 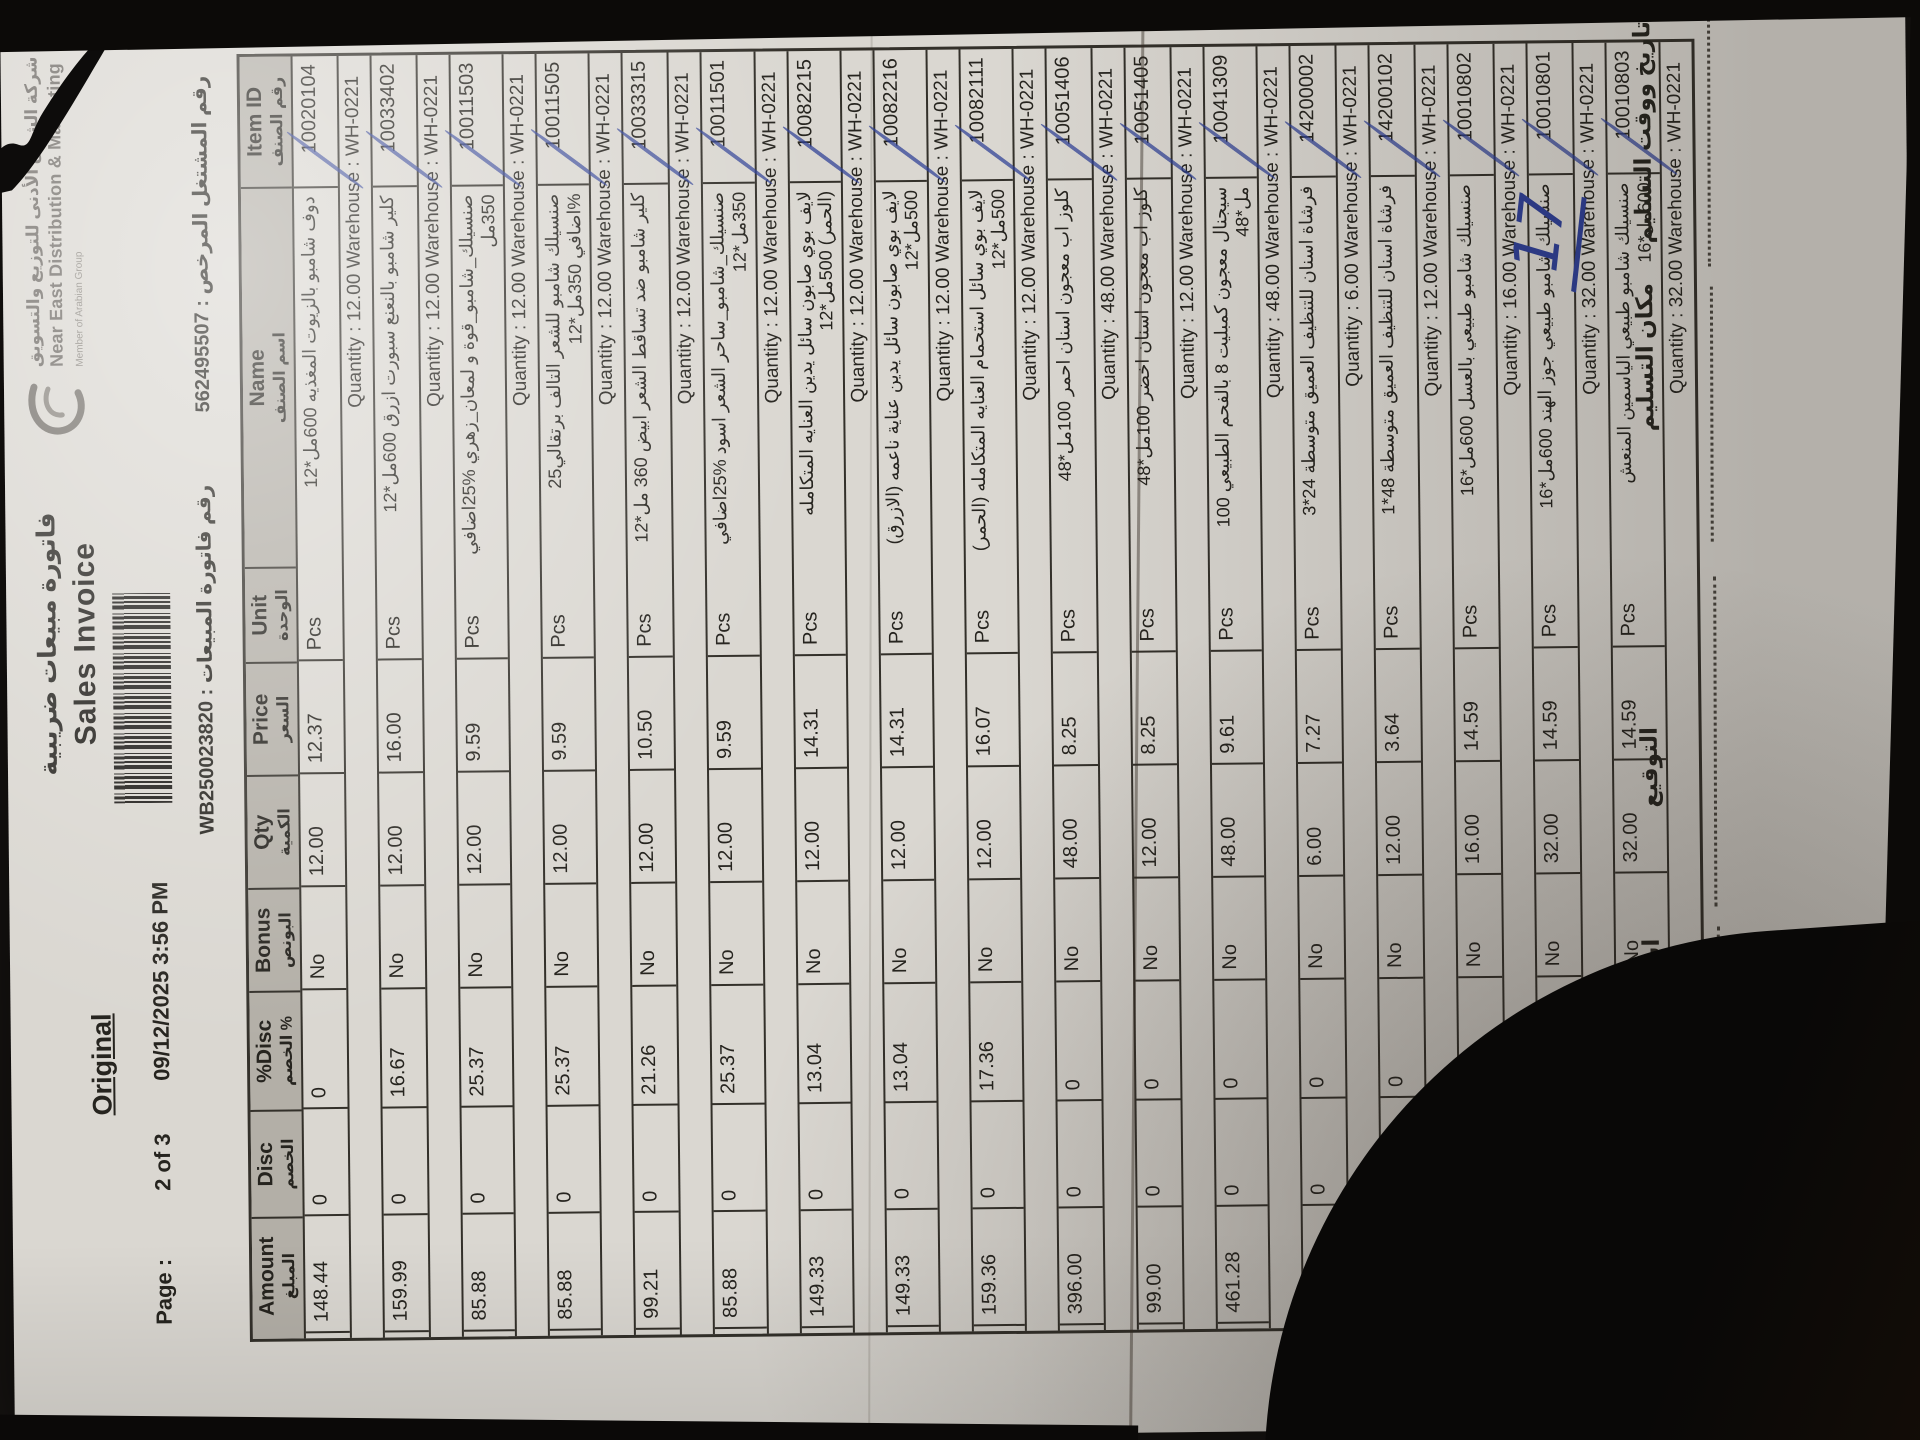 I want to click on licensed-dealer-value: 562495507, so click(x=203, y=362).